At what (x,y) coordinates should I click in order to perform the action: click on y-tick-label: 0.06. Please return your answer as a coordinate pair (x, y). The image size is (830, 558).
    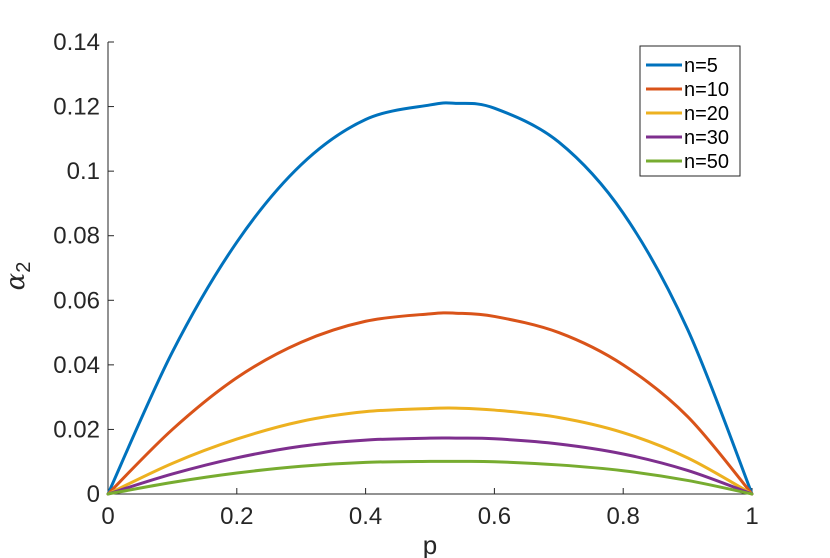
    Looking at the image, I should click on (76, 300).